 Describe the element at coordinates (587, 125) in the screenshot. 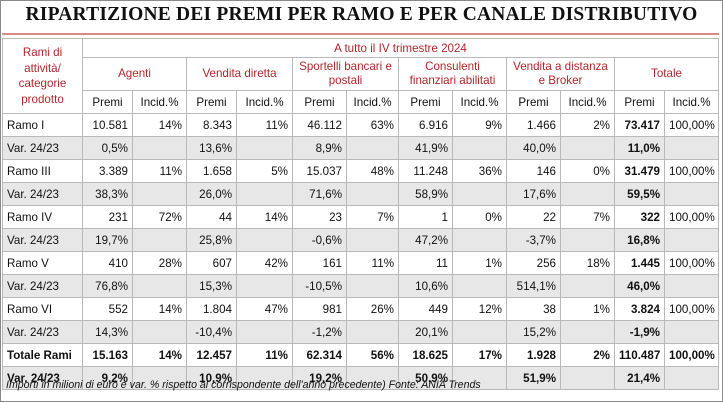

I see `cell: 2%` at that location.